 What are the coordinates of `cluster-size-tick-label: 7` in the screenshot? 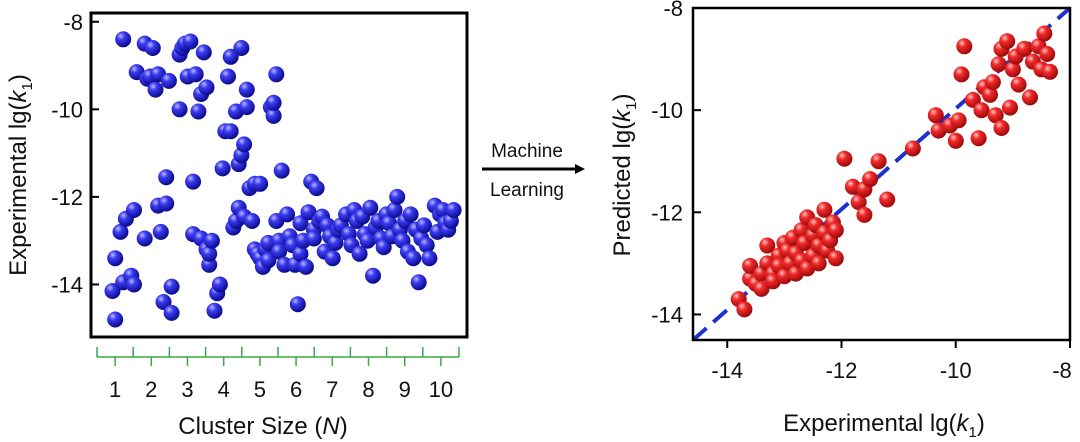 It's located at (332, 389).